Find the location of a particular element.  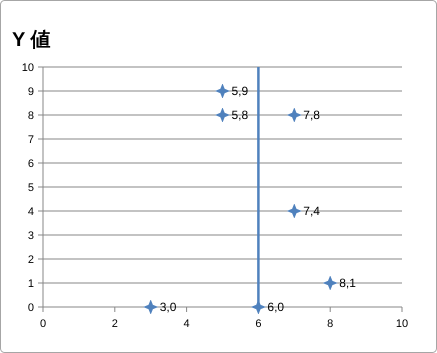

annotation: 7,8 is located at coordinates (311, 115).